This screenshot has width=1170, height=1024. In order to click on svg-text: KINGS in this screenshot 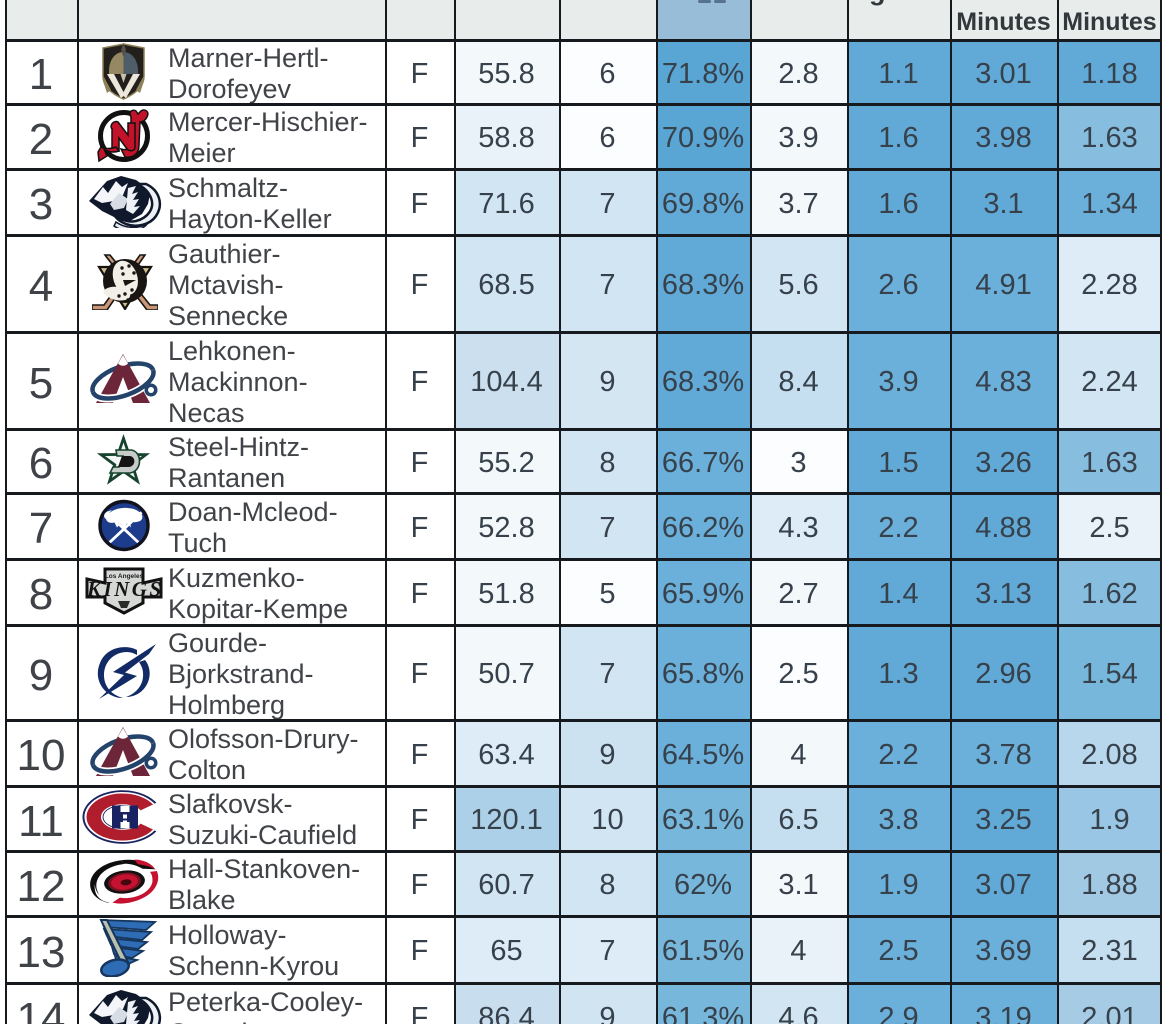, I will do `click(123, 589)`.